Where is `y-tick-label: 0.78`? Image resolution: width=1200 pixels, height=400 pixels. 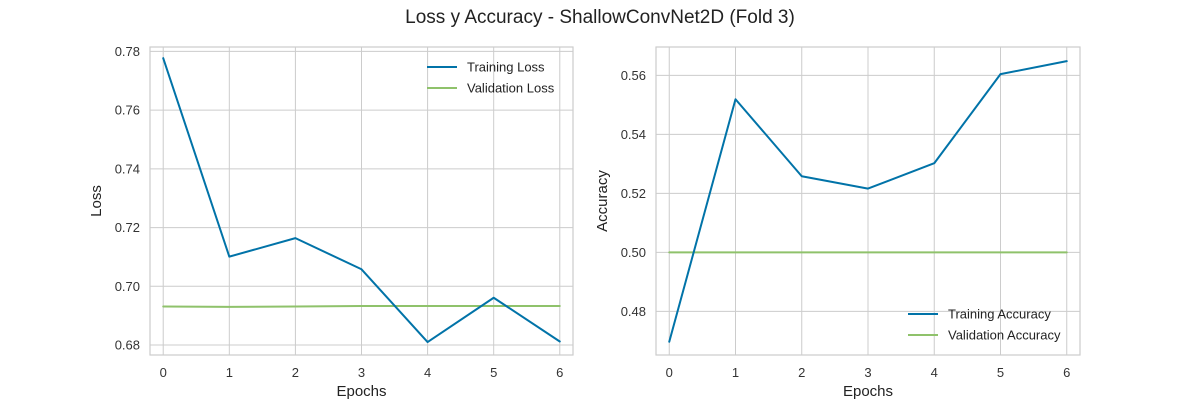
y-tick-label: 0.78 is located at coordinates (127, 51).